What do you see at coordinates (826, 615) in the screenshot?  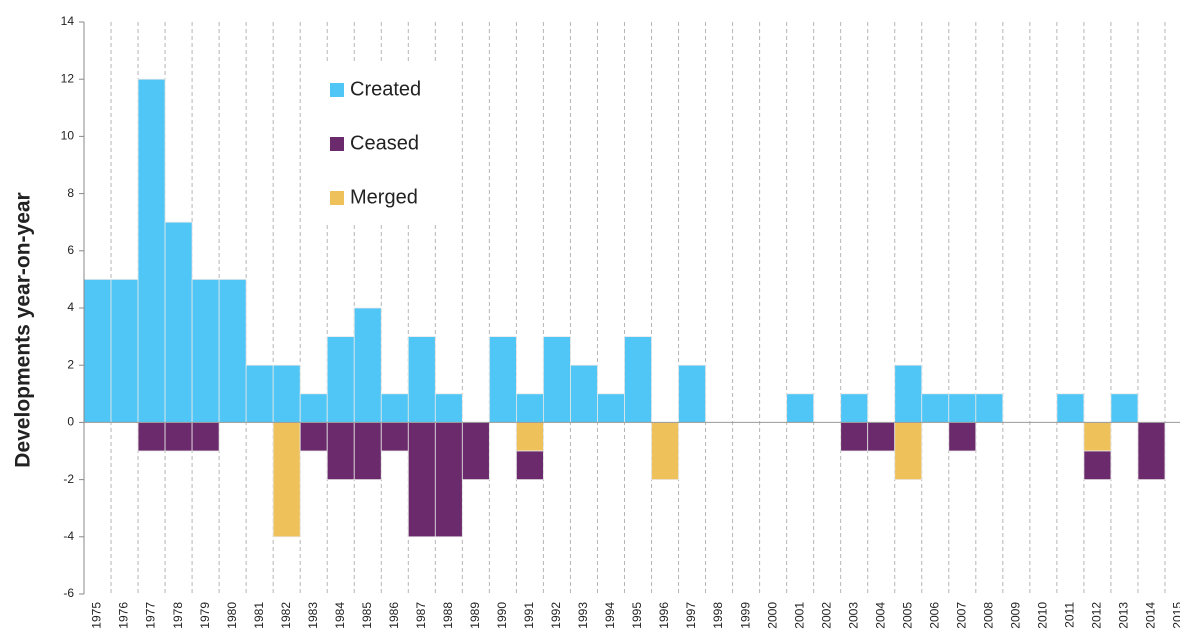 I see `x-tick-label: 2002` at bounding box center [826, 615].